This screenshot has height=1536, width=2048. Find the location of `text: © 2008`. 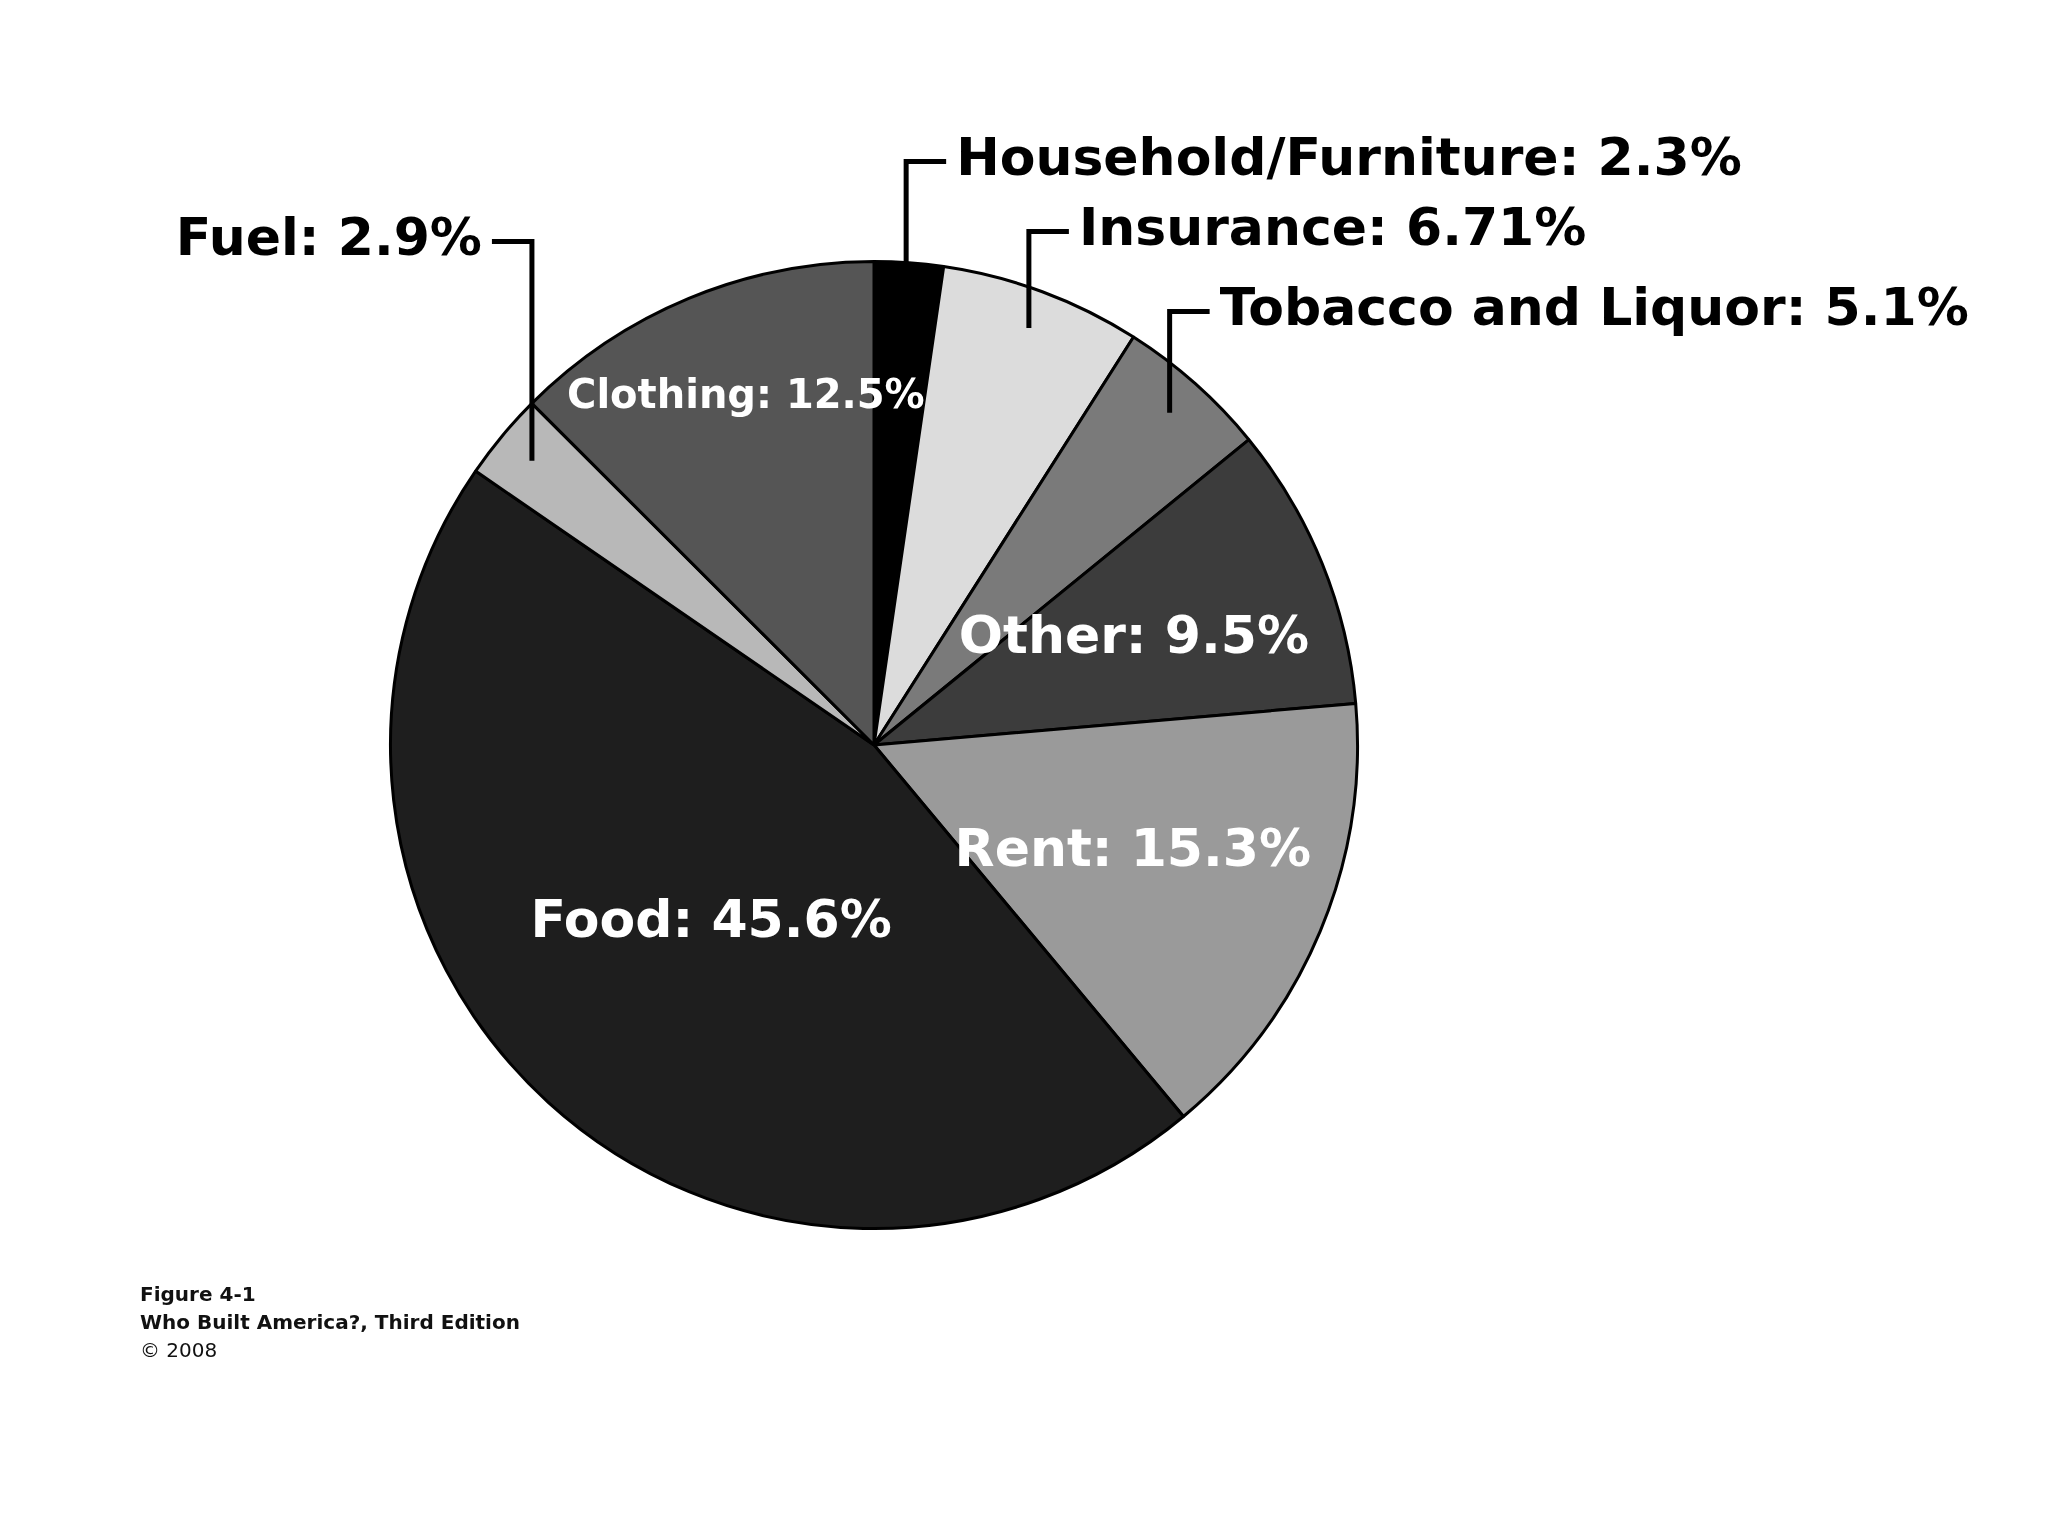

text: © 2008 is located at coordinates (179, 1350).